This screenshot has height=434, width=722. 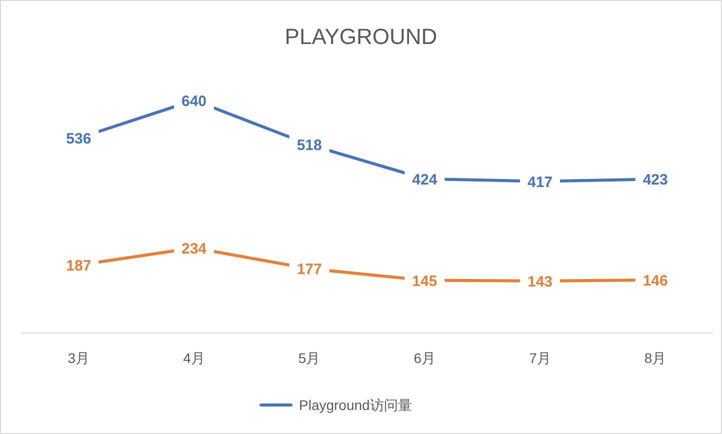 What do you see at coordinates (425, 179) in the screenshot?
I see `data-label: 424` at bounding box center [425, 179].